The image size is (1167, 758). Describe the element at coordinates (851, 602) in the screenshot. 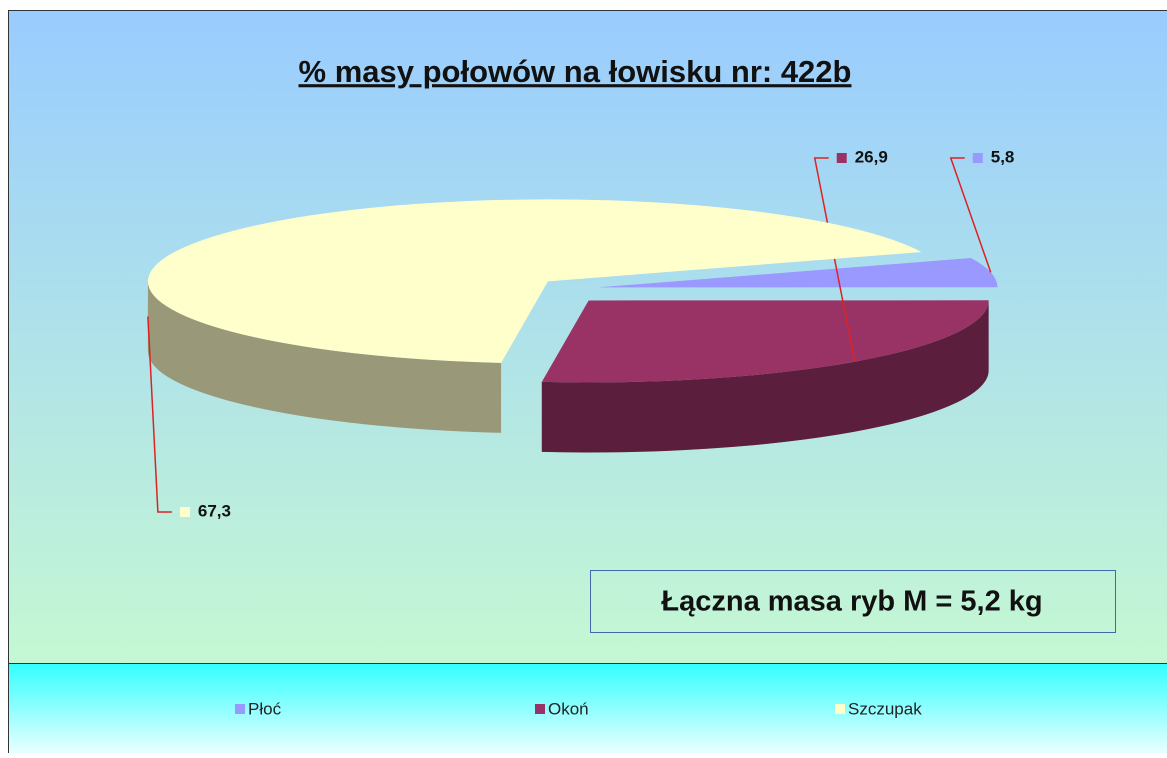

I see `annotation: Łączna masa ryb M = 5,2 kg` at that location.